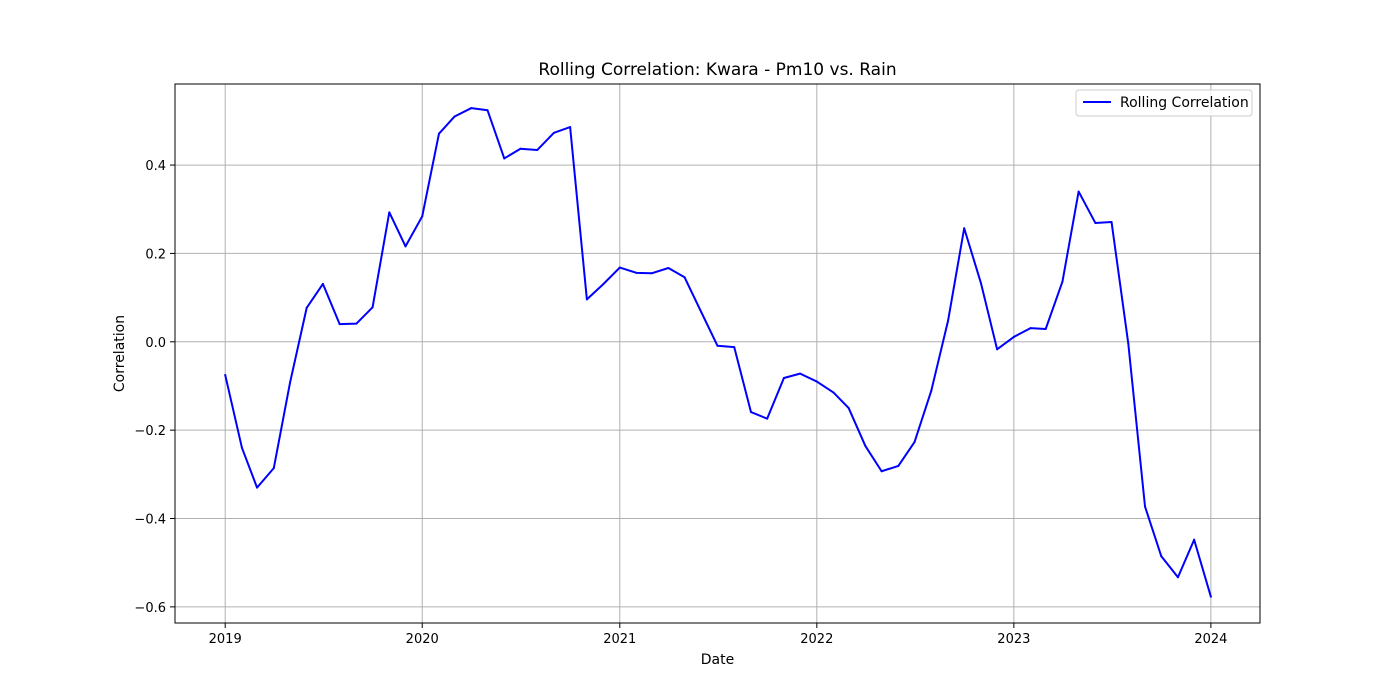  I want to click on legend: Rolling Correlation, so click(1164, 103).